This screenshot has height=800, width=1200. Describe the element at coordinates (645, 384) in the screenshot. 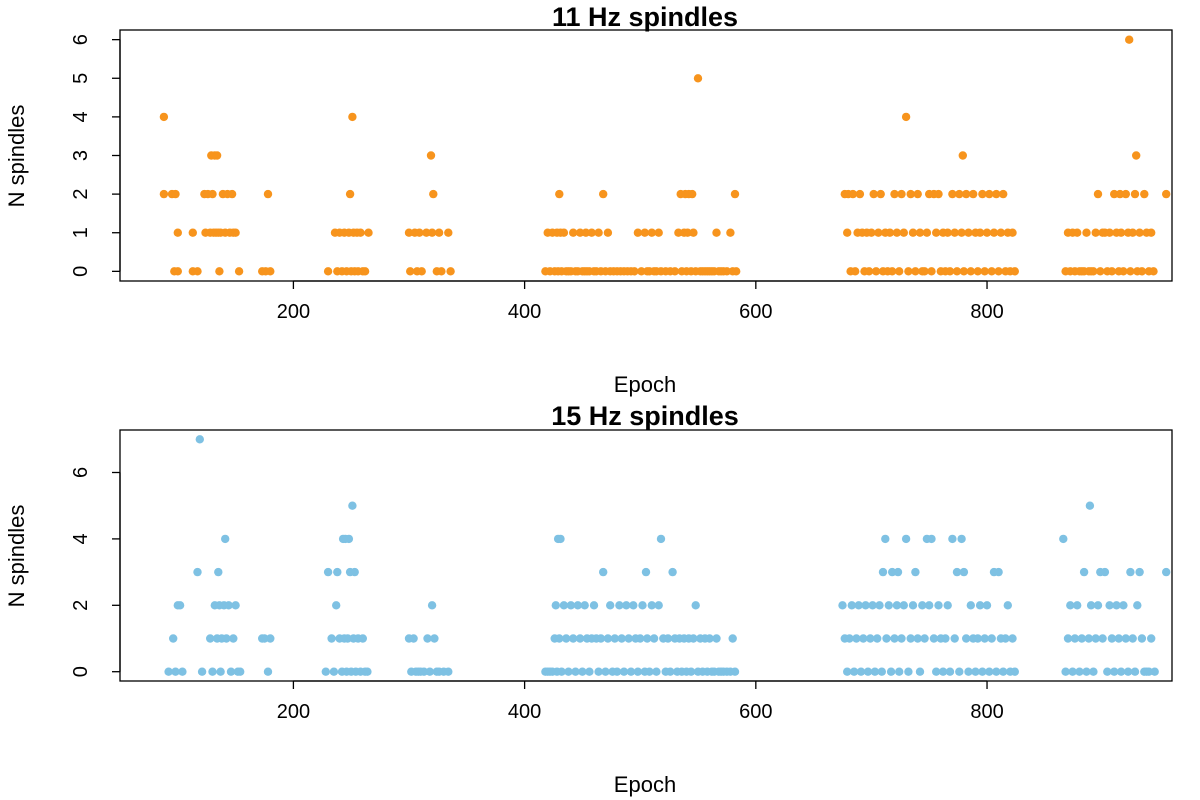

I see `x-axis-label: Epoch` at that location.